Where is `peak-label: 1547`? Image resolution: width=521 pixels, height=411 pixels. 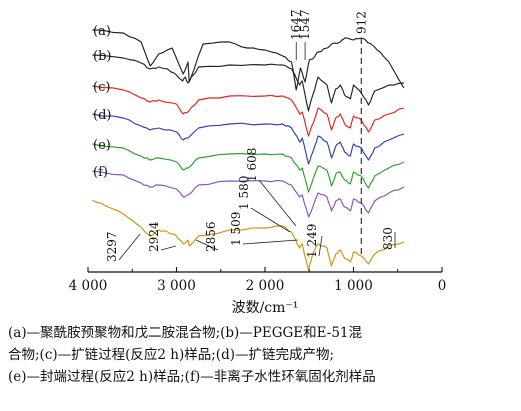 peak-label: 1547 is located at coordinates (305, 24).